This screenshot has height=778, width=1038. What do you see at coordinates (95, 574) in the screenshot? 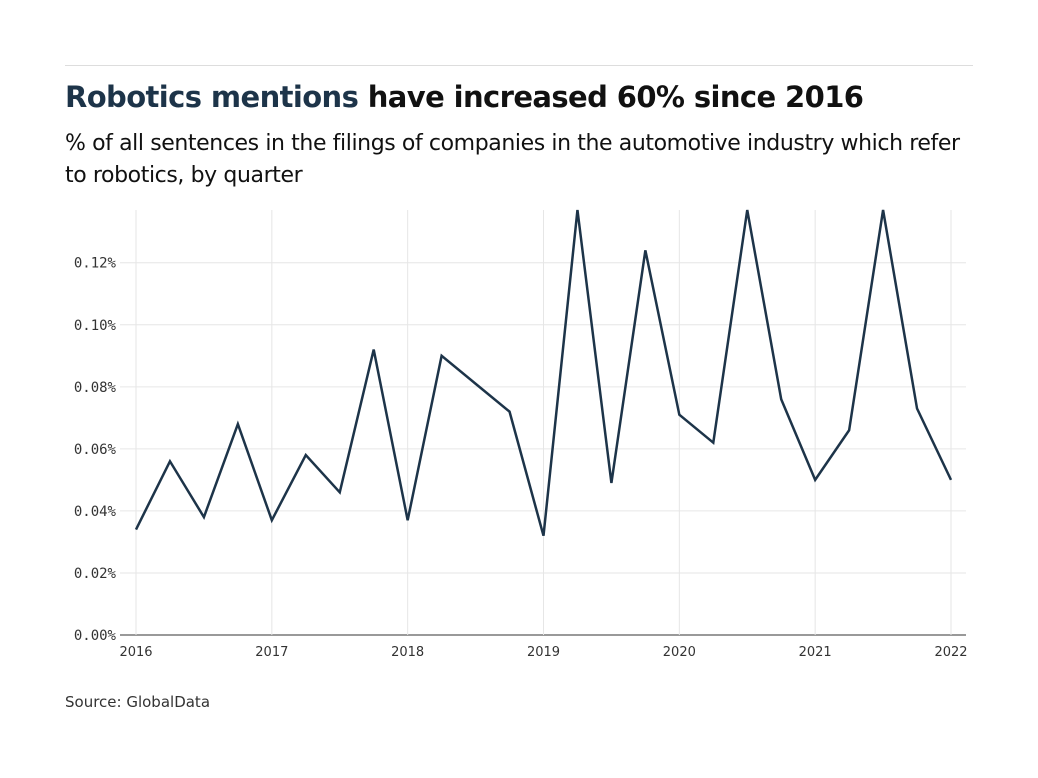
I see `y-tick-label: 0.02%` at bounding box center [95, 574].